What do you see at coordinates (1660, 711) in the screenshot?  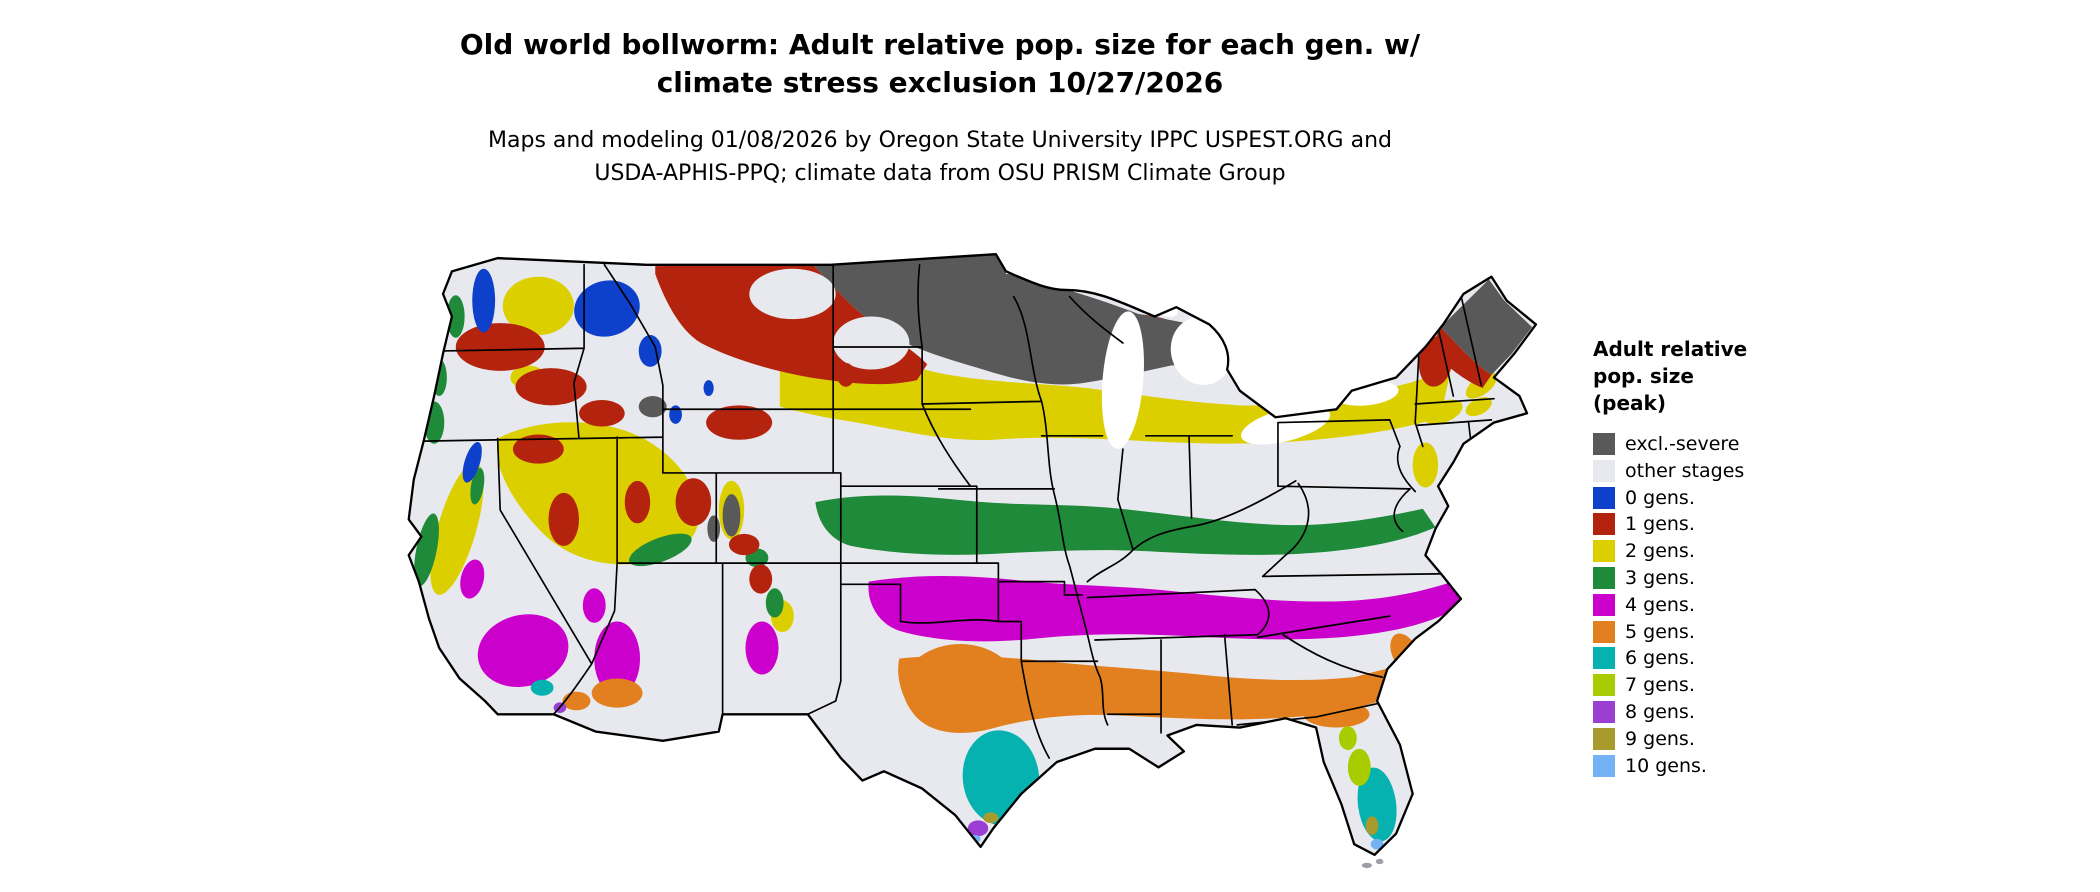 I see `legend-label: 8 gens.` at bounding box center [1660, 711].